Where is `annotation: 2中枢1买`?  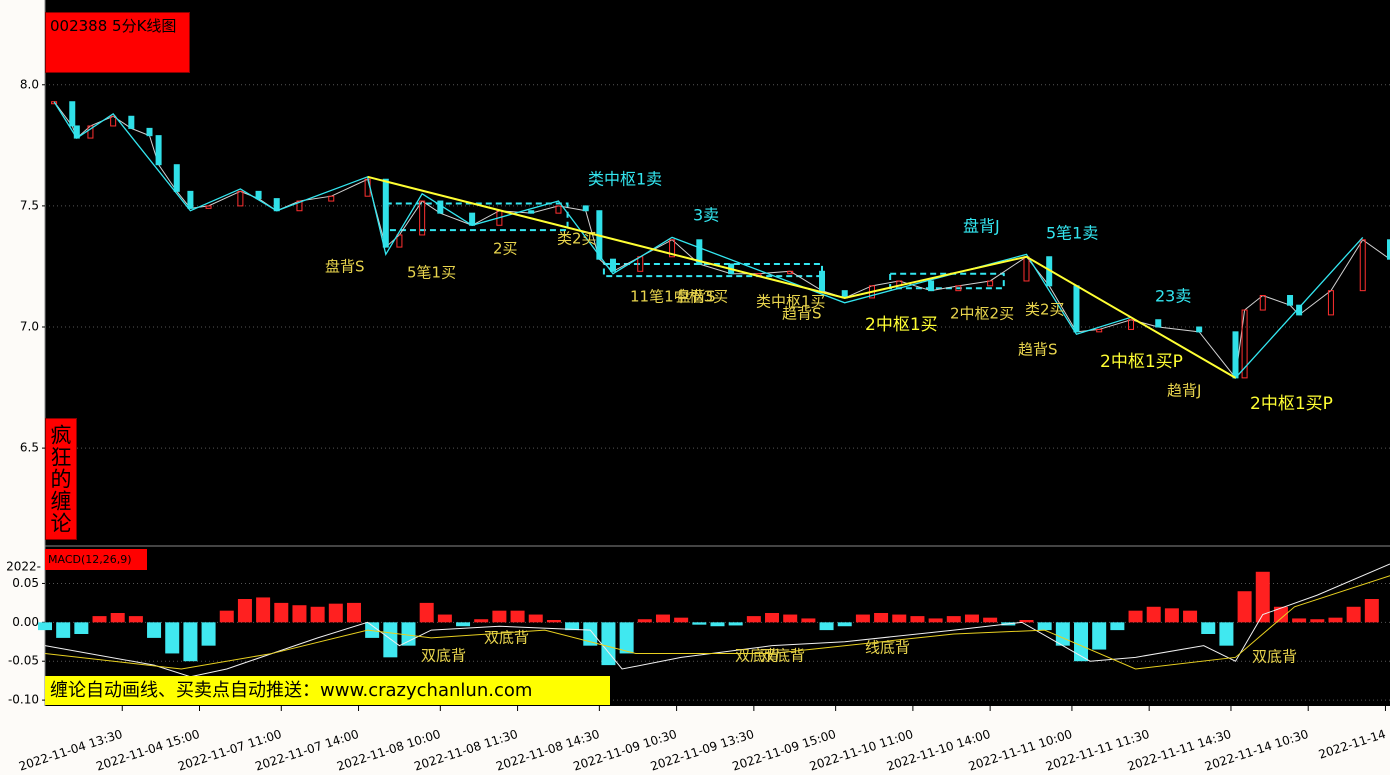
annotation: 2中枢1买 is located at coordinates (901, 325).